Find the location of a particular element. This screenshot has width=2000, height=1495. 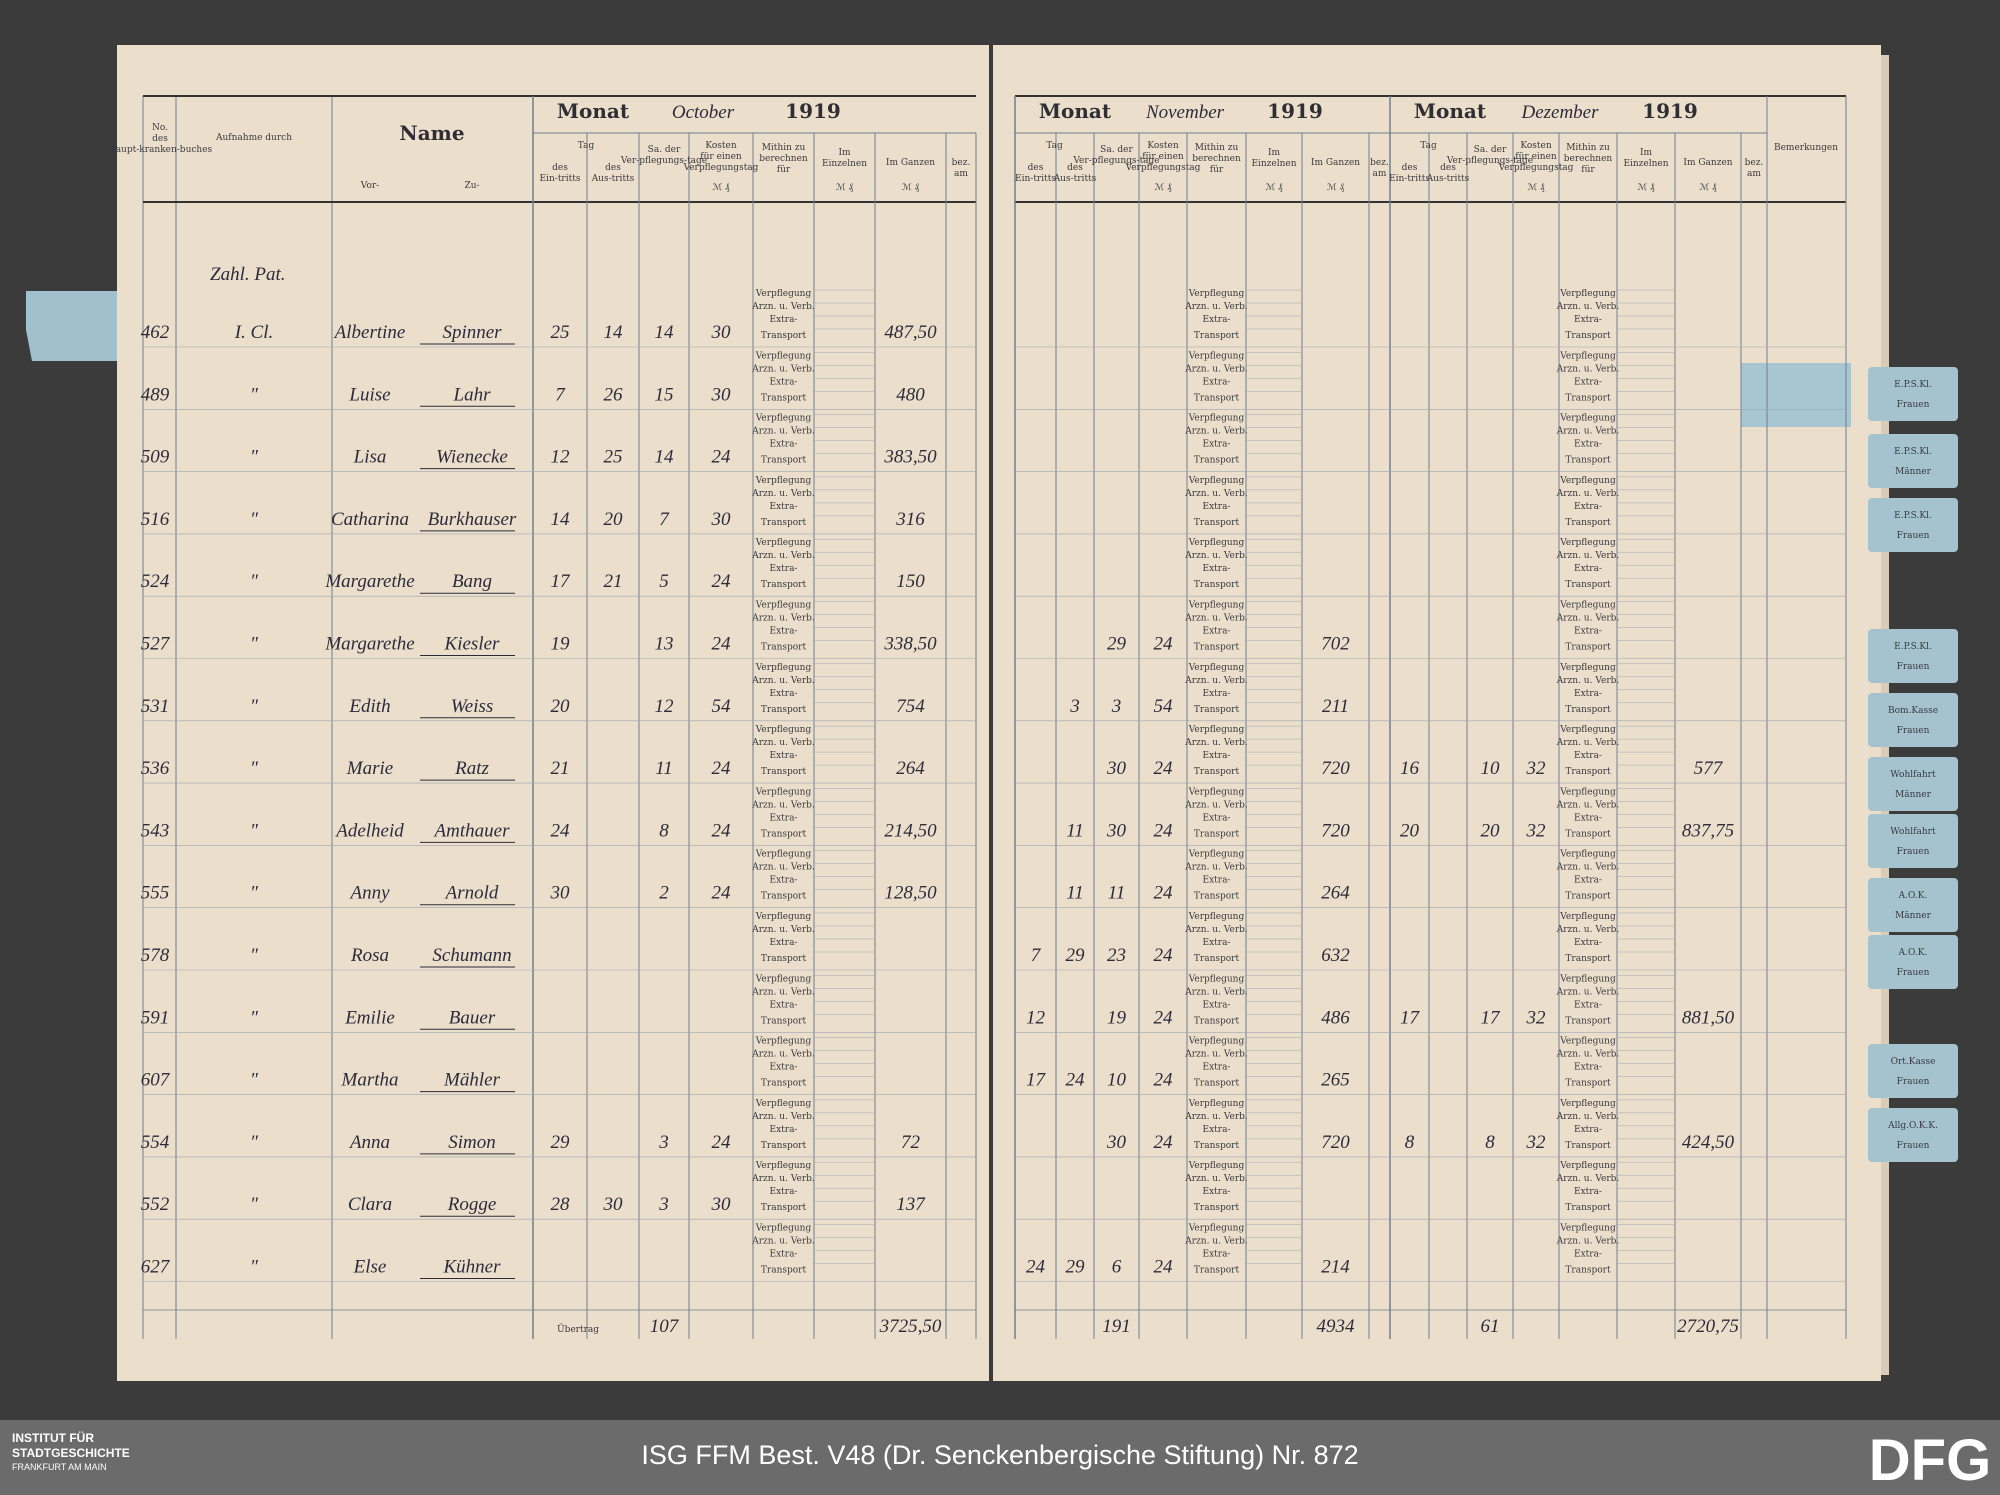

footer-logo: DFG is located at coordinates (1930, 1460).